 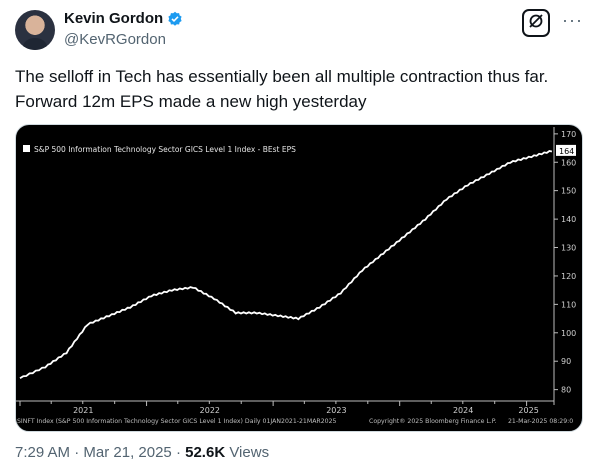 What do you see at coordinates (205, 452) in the screenshot?
I see `views-count: 52.6K` at bounding box center [205, 452].